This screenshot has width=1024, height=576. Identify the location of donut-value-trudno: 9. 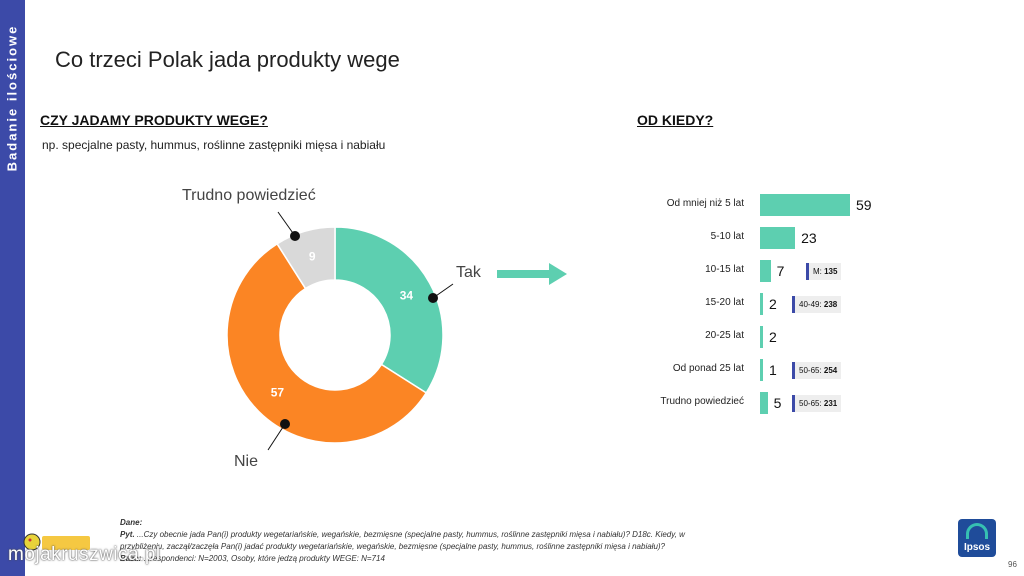
(312, 257).